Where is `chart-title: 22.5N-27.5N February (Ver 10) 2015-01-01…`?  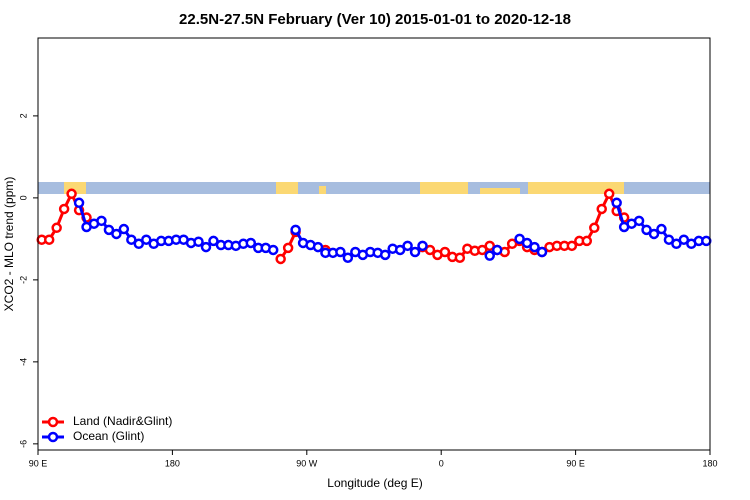 chart-title: 22.5N-27.5N February (Ver 10) 2015-01-01… is located at coordinates (375, 19).